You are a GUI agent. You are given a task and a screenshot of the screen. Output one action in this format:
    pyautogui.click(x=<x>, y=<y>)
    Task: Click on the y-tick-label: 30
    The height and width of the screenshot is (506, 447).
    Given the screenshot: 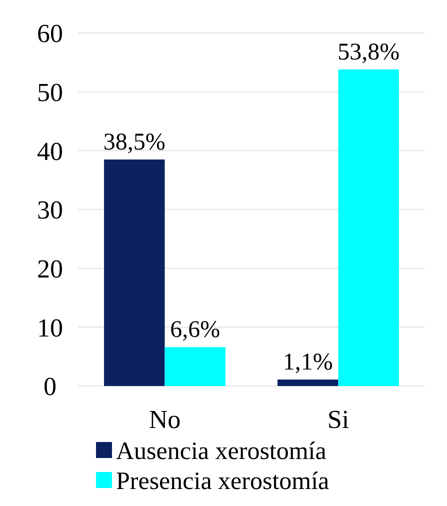 What is the action you would take?
    pyautogui.click(x=50, y=210)
    